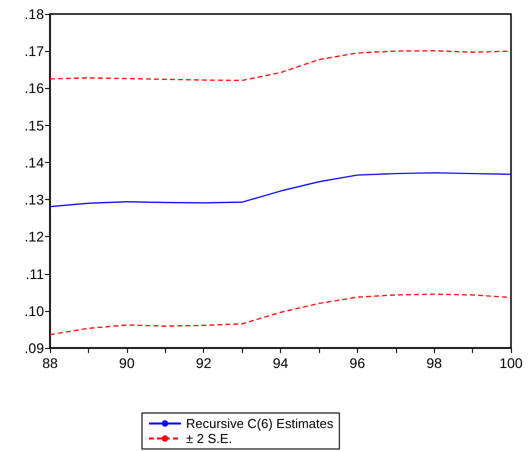 The width and height of the screenshot is (528, 451). Describe the element at coordinates (34, 162) in the screenshot. I see `y-tick-label: .14` at that location.